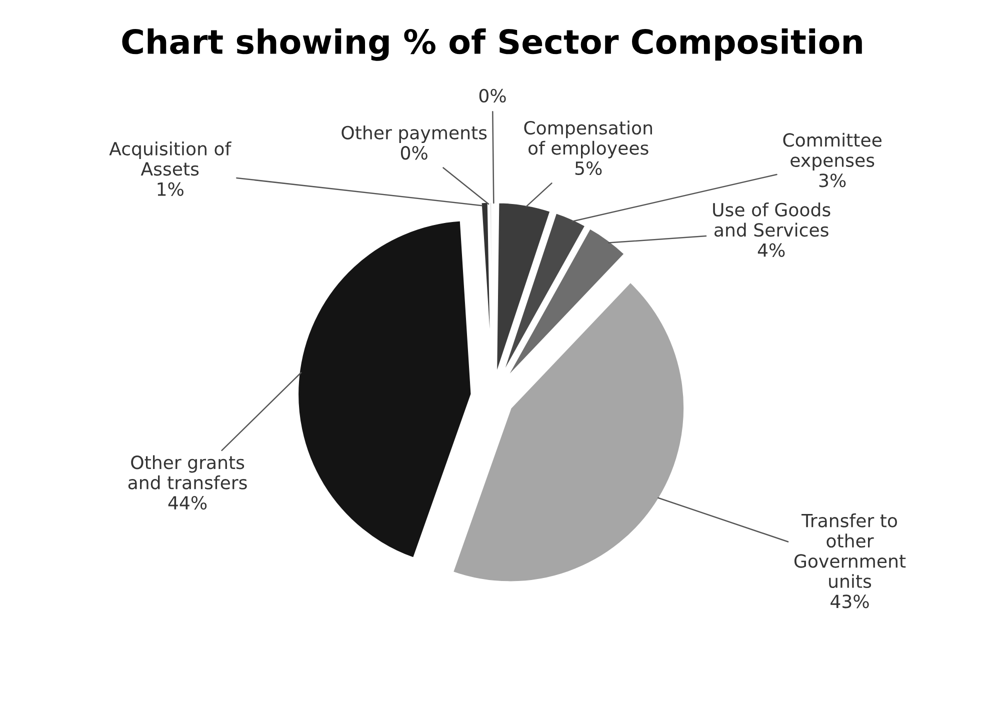 This screenshot has width=985, height=709. Describe the element at coordinates (771, 219) in the screenshot. I see `slice-label: Use of Goods and Services` at that location.